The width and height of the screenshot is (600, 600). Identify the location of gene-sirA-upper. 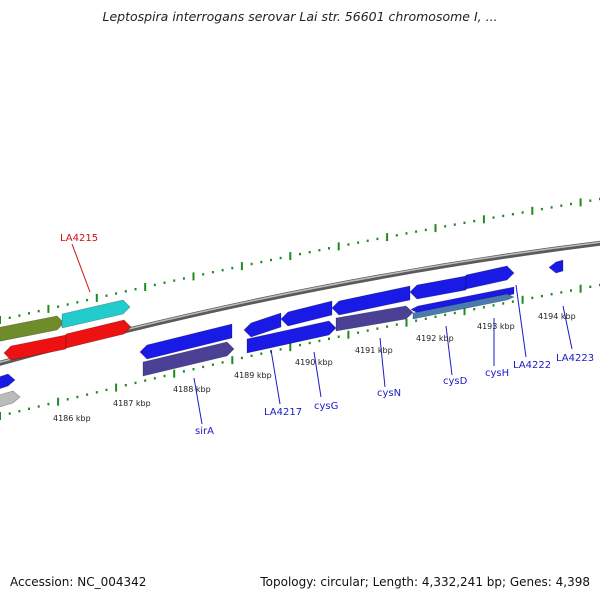
(186, 341).